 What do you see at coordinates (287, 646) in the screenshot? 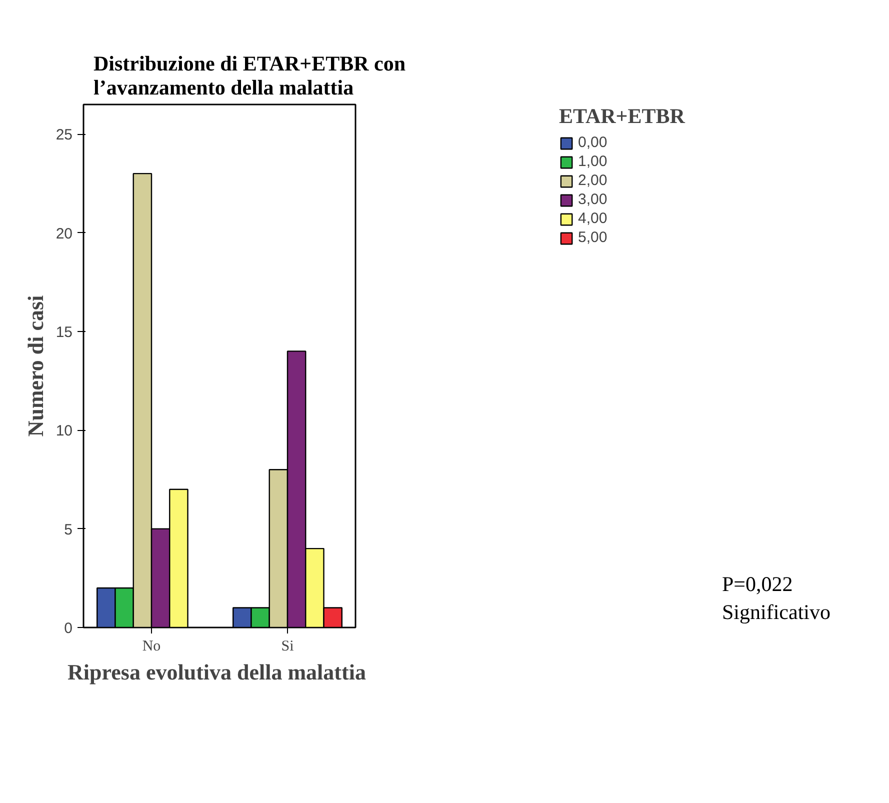
I see `x-tick-label: Si` at bounding box center [287, 646].